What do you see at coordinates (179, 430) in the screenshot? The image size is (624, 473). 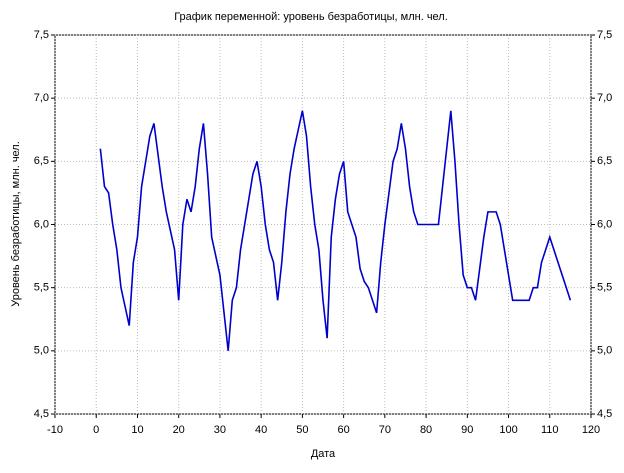 I see `x-tick-label: 20` at bounding box center [179, 430].